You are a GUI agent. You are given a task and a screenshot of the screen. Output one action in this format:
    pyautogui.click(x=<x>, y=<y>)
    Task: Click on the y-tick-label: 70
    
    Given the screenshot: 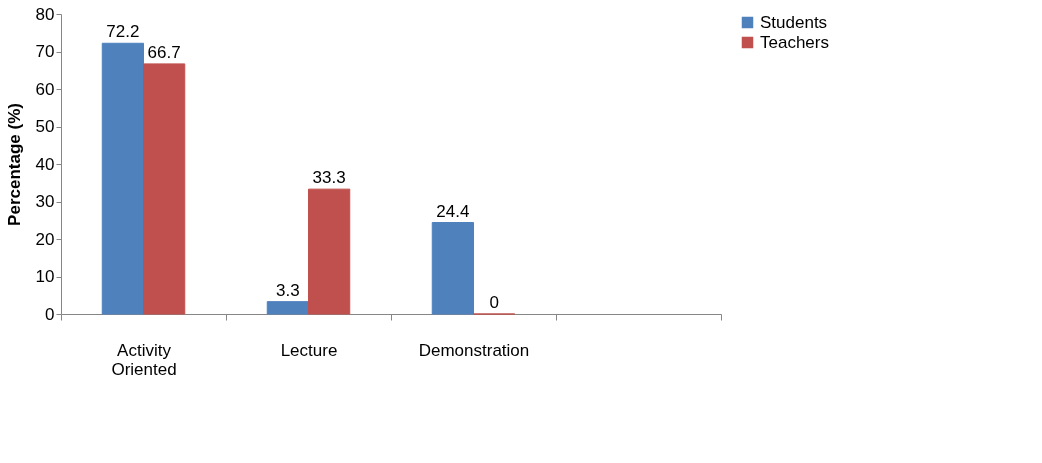 What is the action you would take?
    pyautogui.click(x=45, y=51)
    